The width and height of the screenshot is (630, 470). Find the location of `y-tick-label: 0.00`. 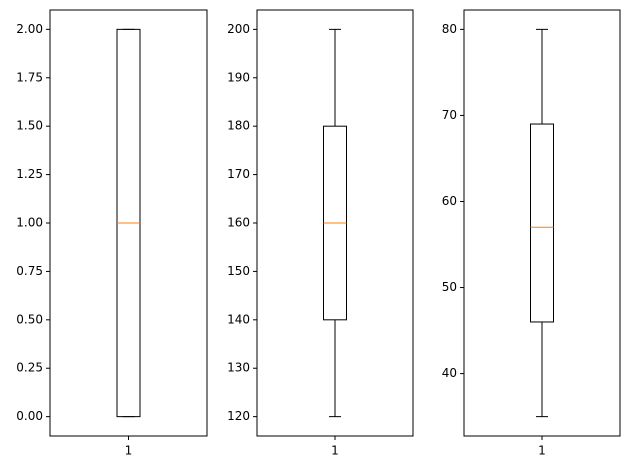

y-tick-label: 0.00 is located at coordinates (29, 416).